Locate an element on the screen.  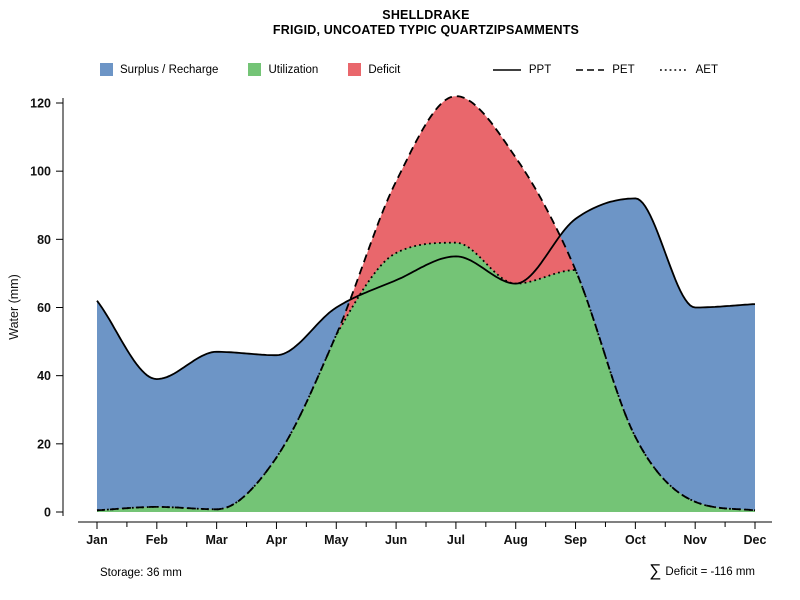
legend-line-group: PPT PET AET is located at coordinates (605, 70).